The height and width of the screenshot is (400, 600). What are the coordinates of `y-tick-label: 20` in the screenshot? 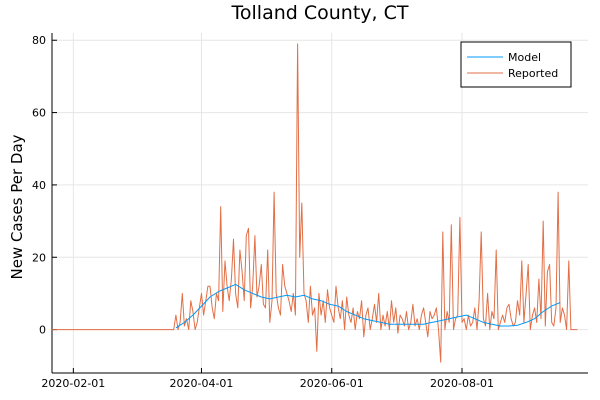 It's located at (39, 257).